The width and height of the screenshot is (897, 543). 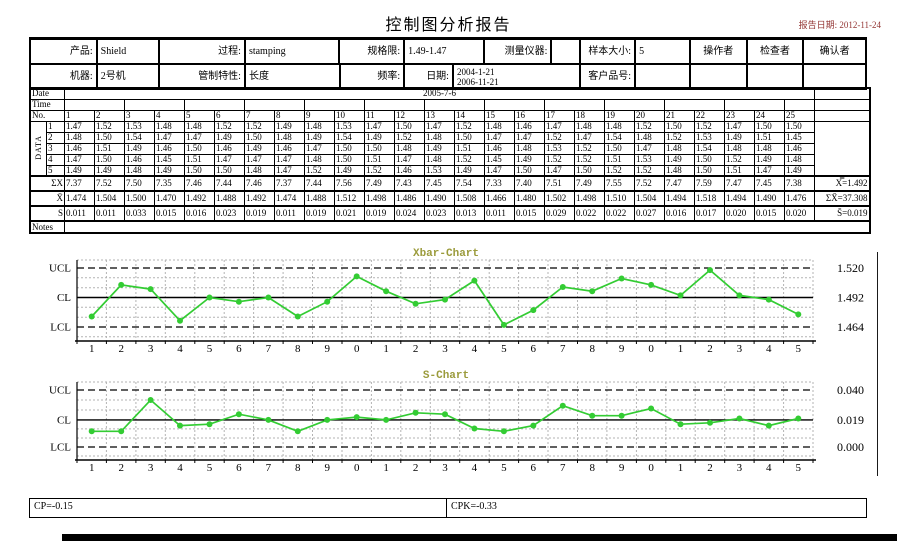 What do you see at coordinates (842, 148) in the screenshot?
I see `blank-cell` at bounding box center [842, 148].